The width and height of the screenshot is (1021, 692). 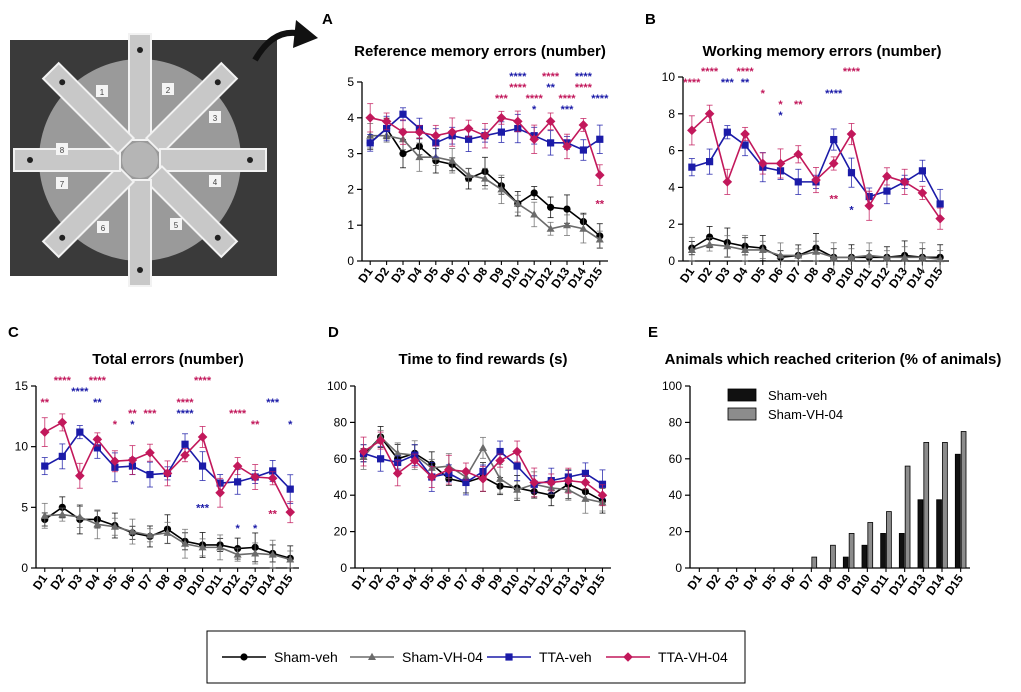 I want to click on x-tick-label: D14, so click(x=935, y=584).